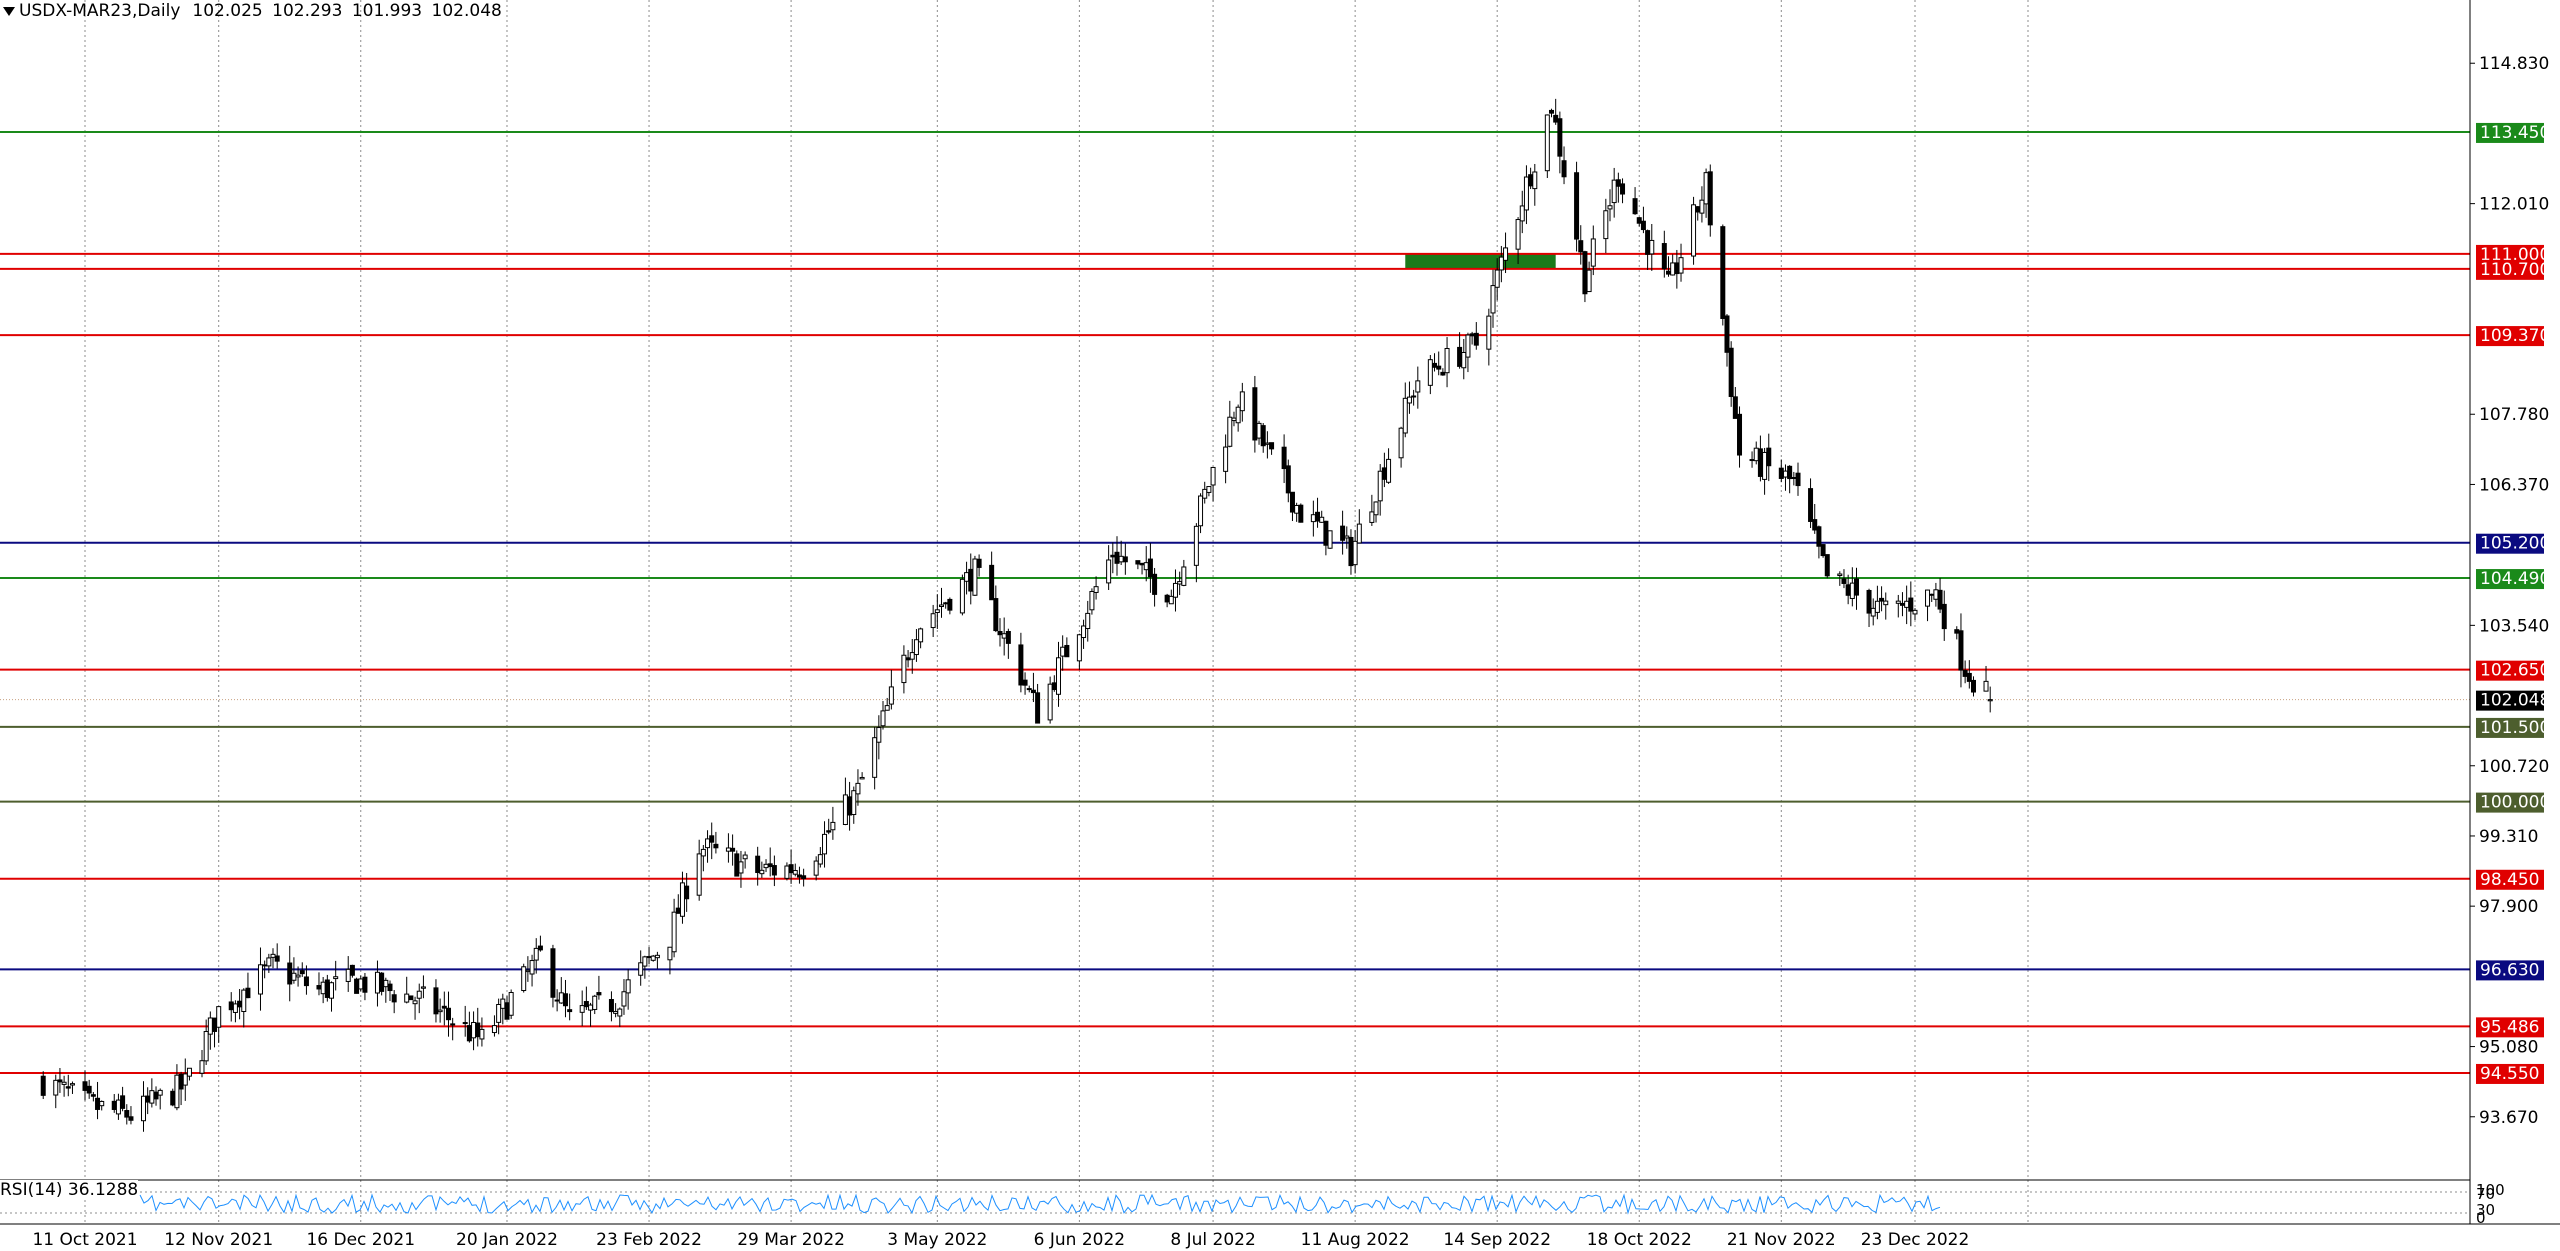  I want to click on y-tick-label: 106.370, so click(2514, 485).